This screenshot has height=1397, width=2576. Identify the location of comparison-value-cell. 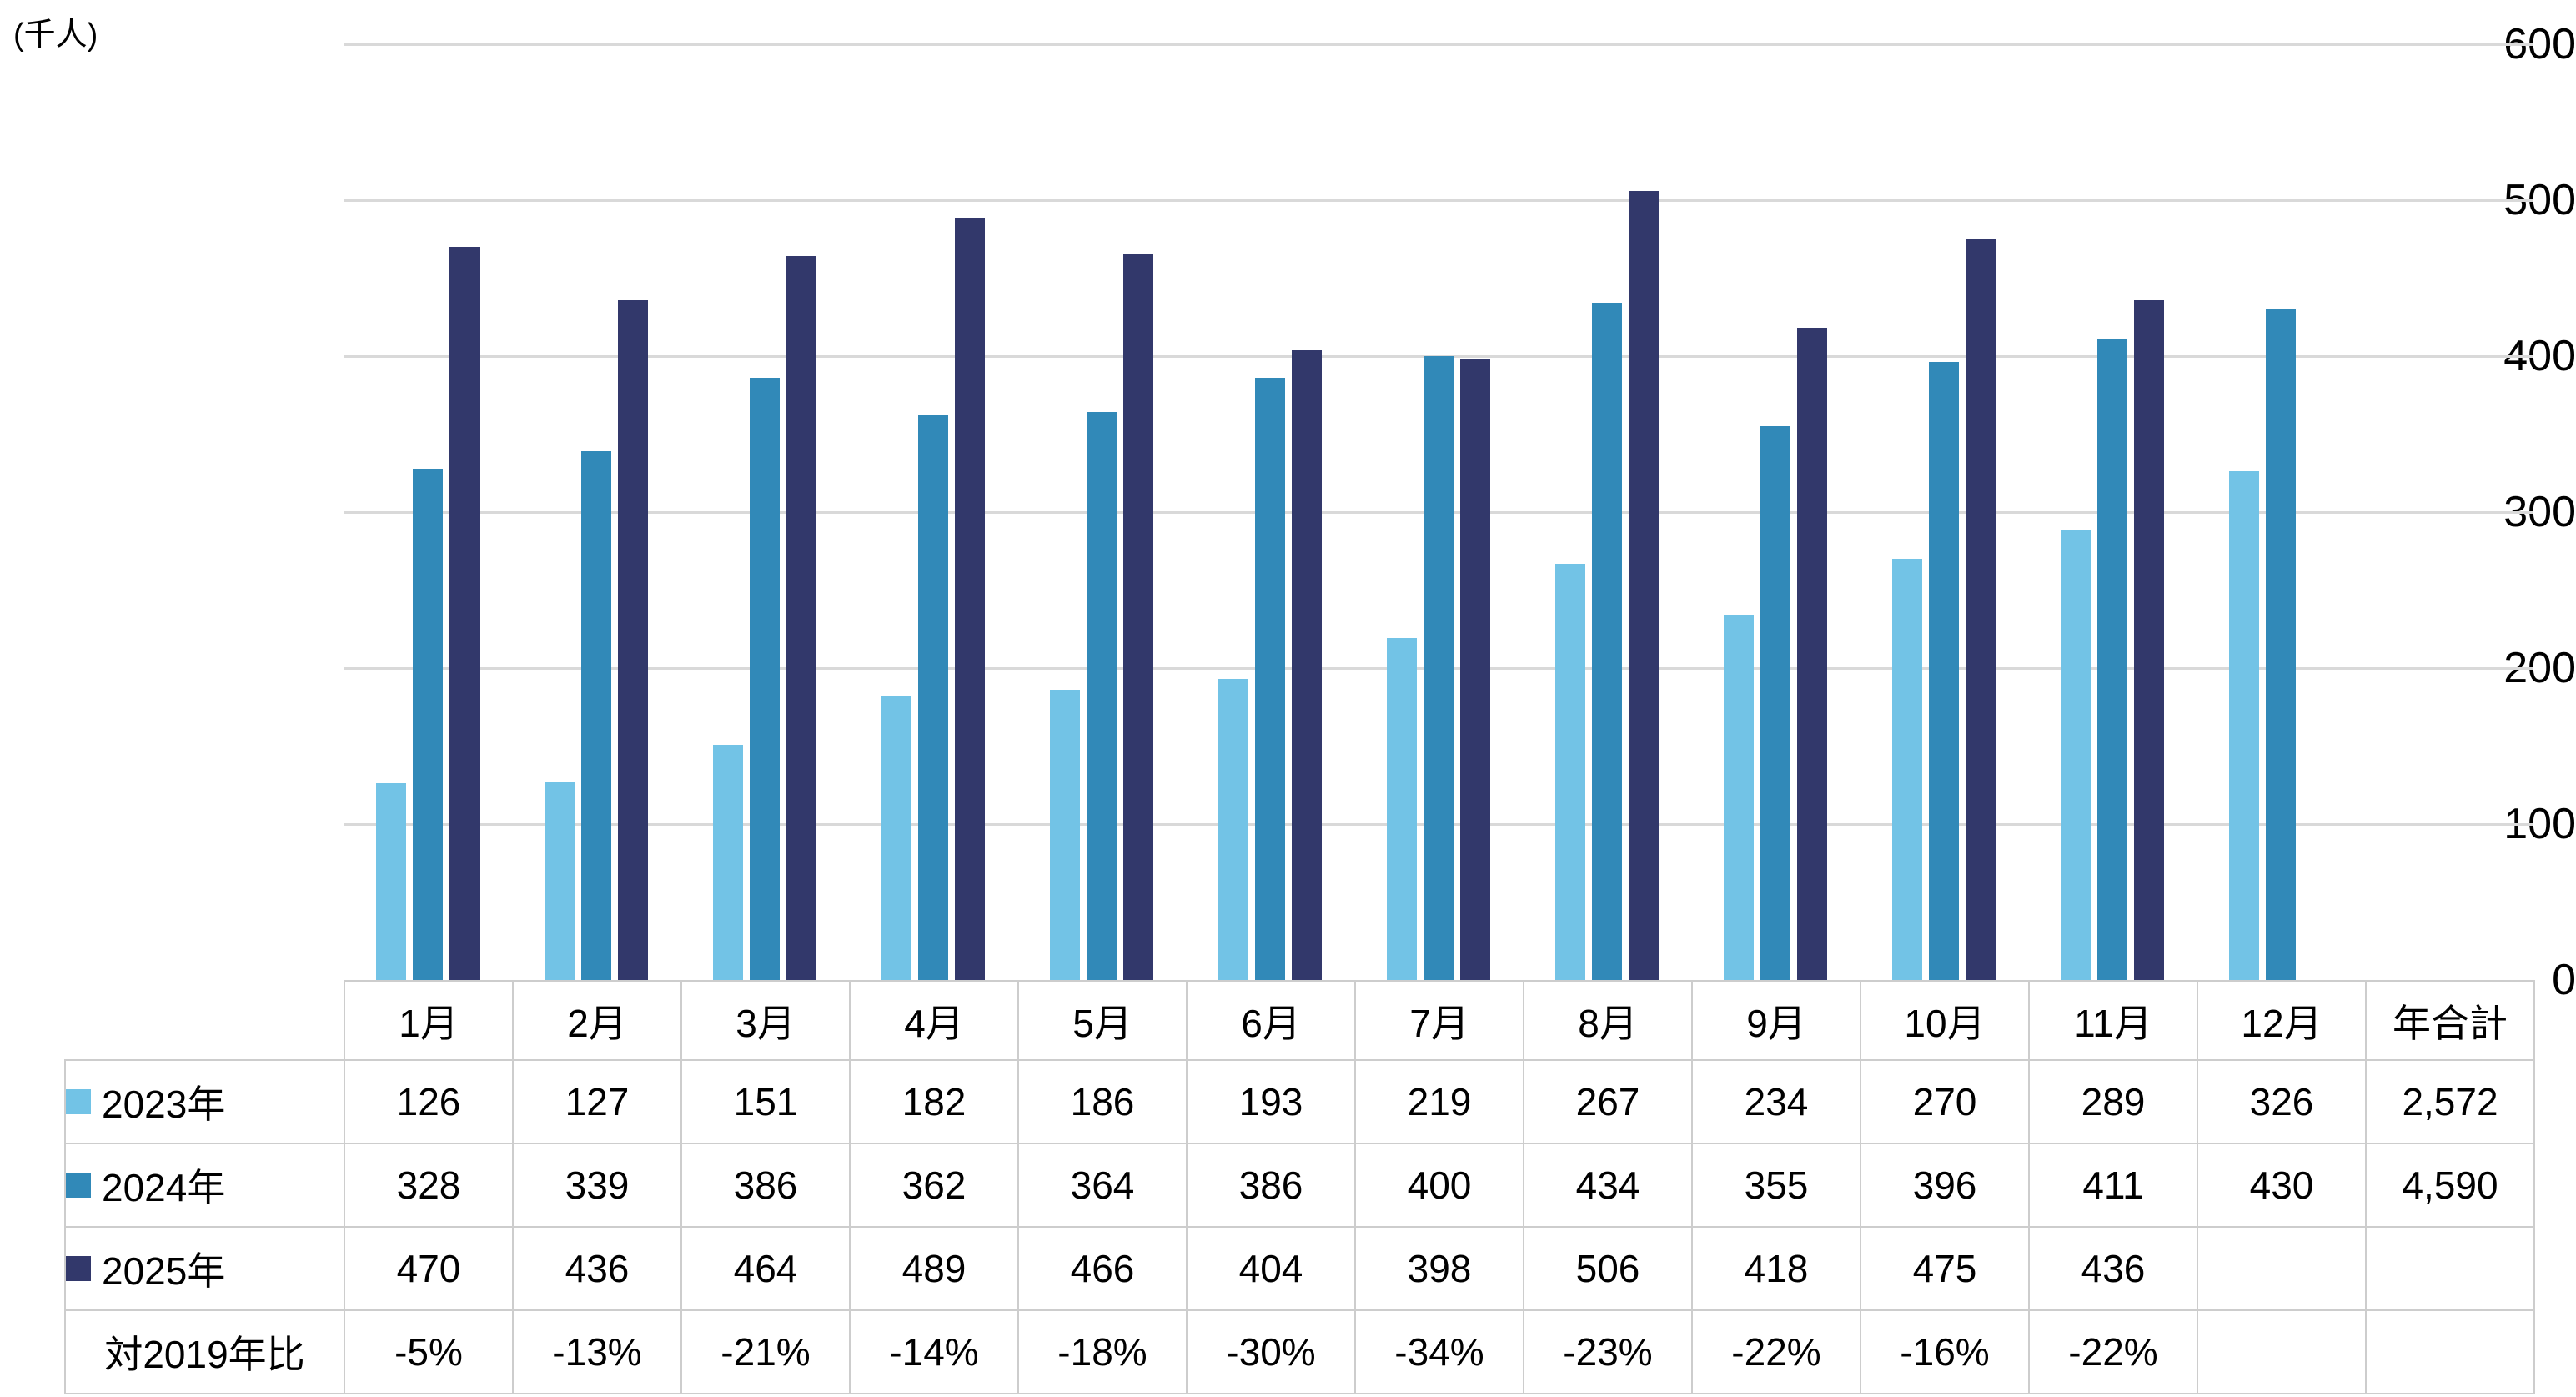
(2282, 1351).